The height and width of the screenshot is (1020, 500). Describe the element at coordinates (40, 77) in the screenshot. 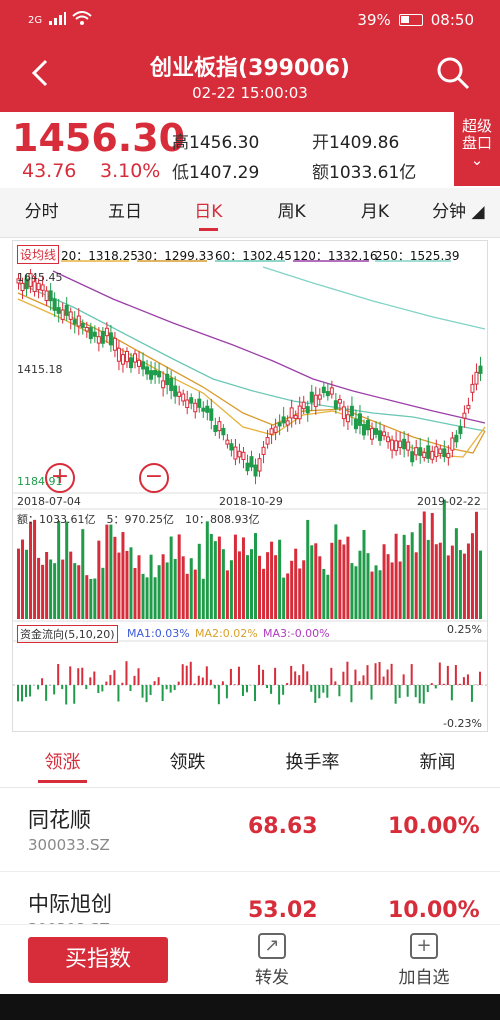

I see `back-icon` at that location.